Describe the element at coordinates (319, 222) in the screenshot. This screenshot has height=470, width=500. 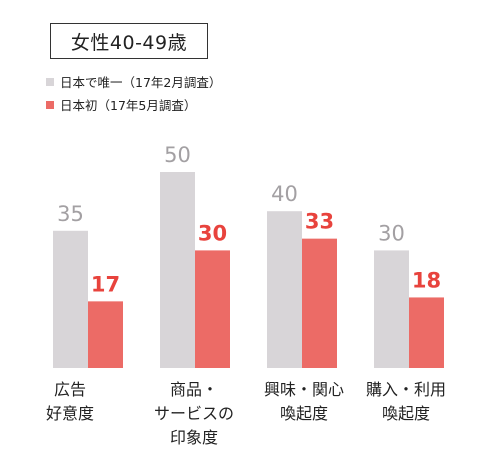
I see `data-label-series-b-2: 33` at that location.